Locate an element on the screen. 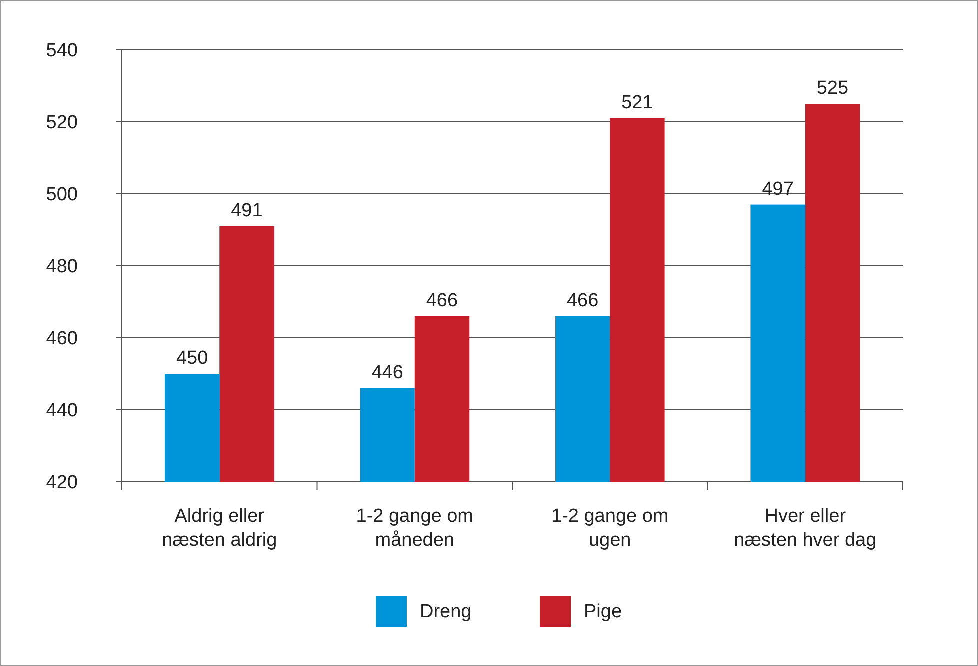 Image resolution: width=978 pixels, height=666 pixels. legend-label: Dreng is located at coordinates (446, 612).